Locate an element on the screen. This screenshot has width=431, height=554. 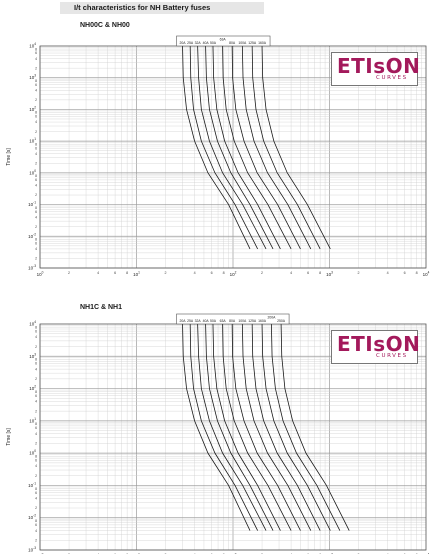
etison-logo: ETIsON CURVES is located at coordinates (375, 347).